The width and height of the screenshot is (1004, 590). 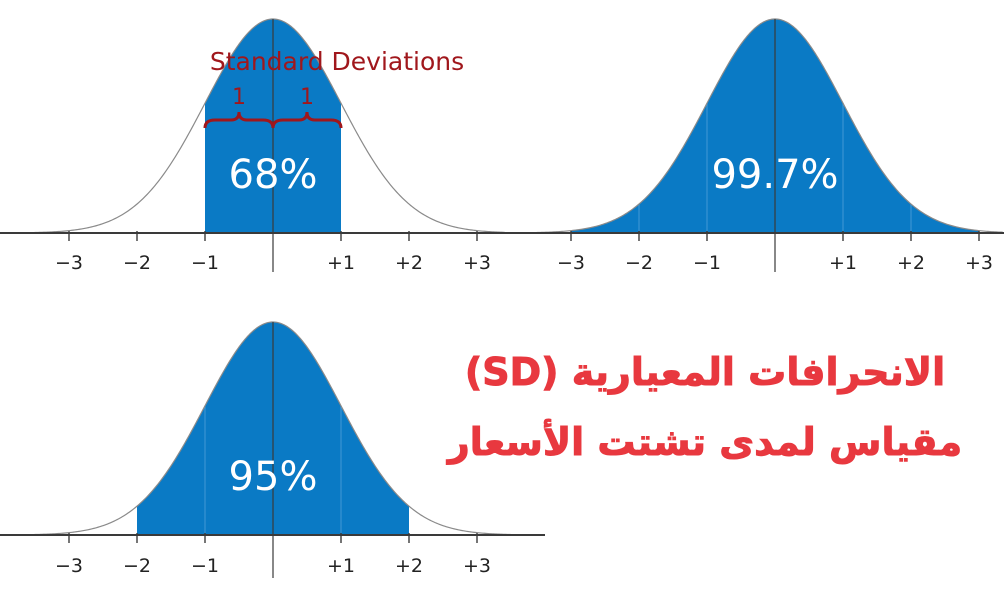 I want to click on brace-right-label: 1, so click(x=307, y=97).